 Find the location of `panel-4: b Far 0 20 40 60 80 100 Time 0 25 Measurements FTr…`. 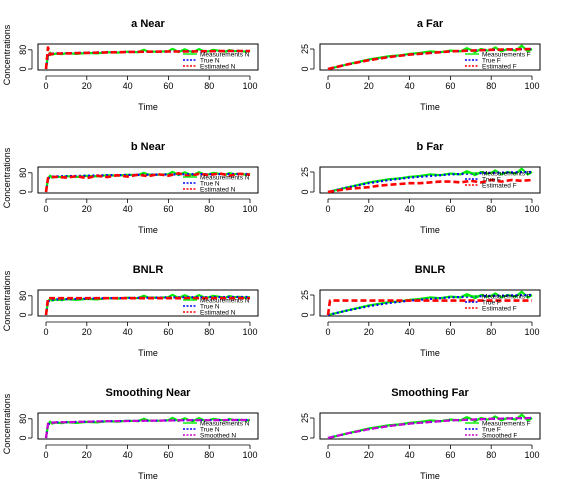

panel-4: b Far 0 20 40 60 80 100 Time 0 25 Measurements FTr… is located at coordinates (420, 188).